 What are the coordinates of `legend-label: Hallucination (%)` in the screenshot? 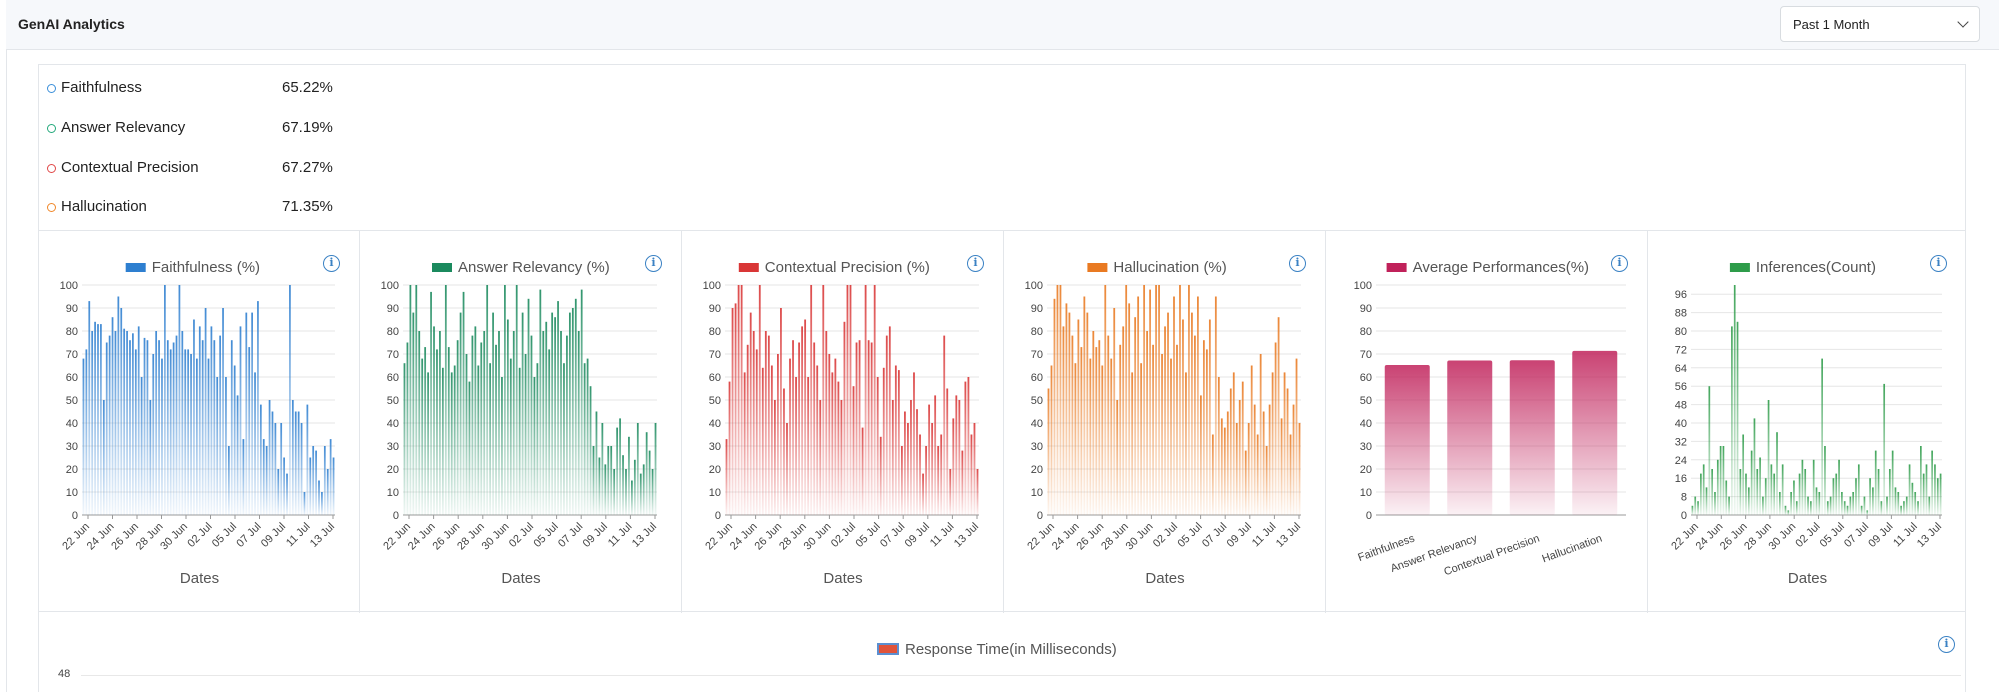 It's located at (1169, 267).